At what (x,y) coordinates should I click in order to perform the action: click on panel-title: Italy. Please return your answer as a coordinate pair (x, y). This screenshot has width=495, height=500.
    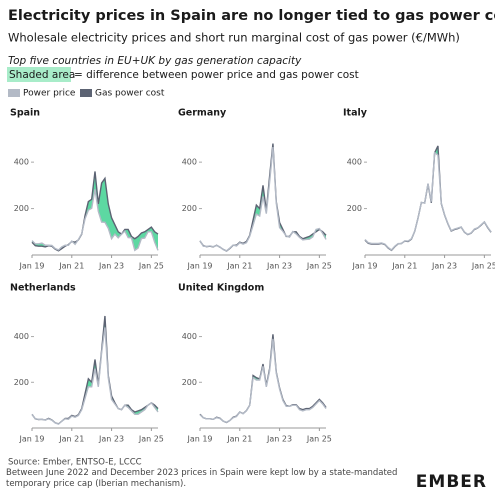
    Looking at the image, I should click on (355, 113).